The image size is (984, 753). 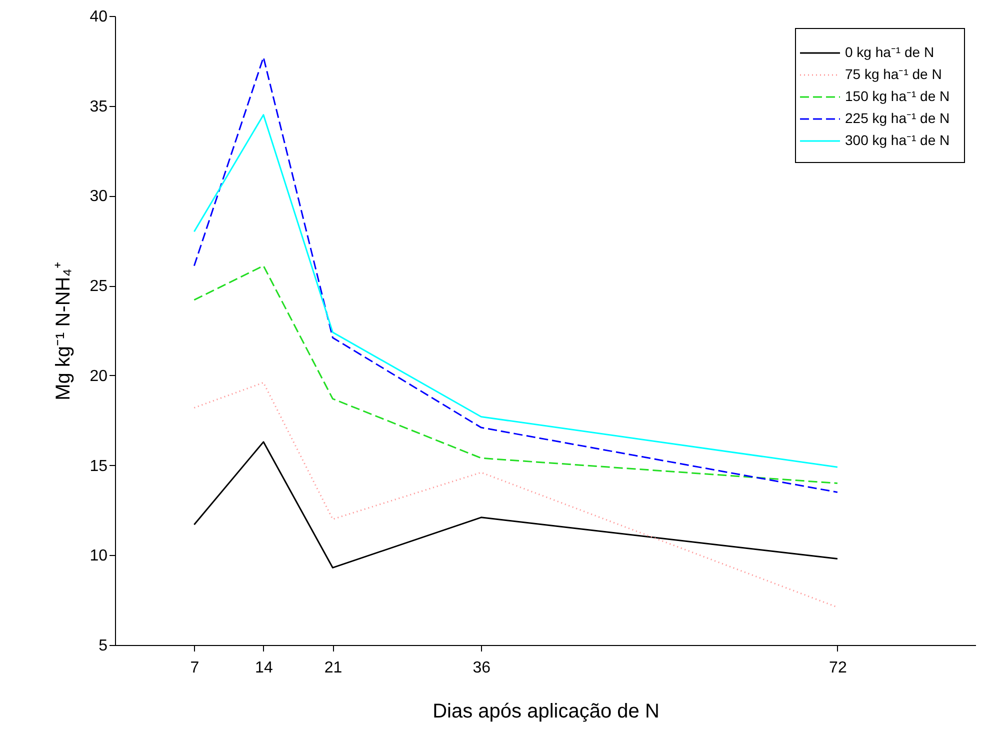 What do you see at coordinates (897, 140) in the screenshot?
I see `legend-label: 300 kg ha⁻¹ de N` at bounding box center [897, 140].